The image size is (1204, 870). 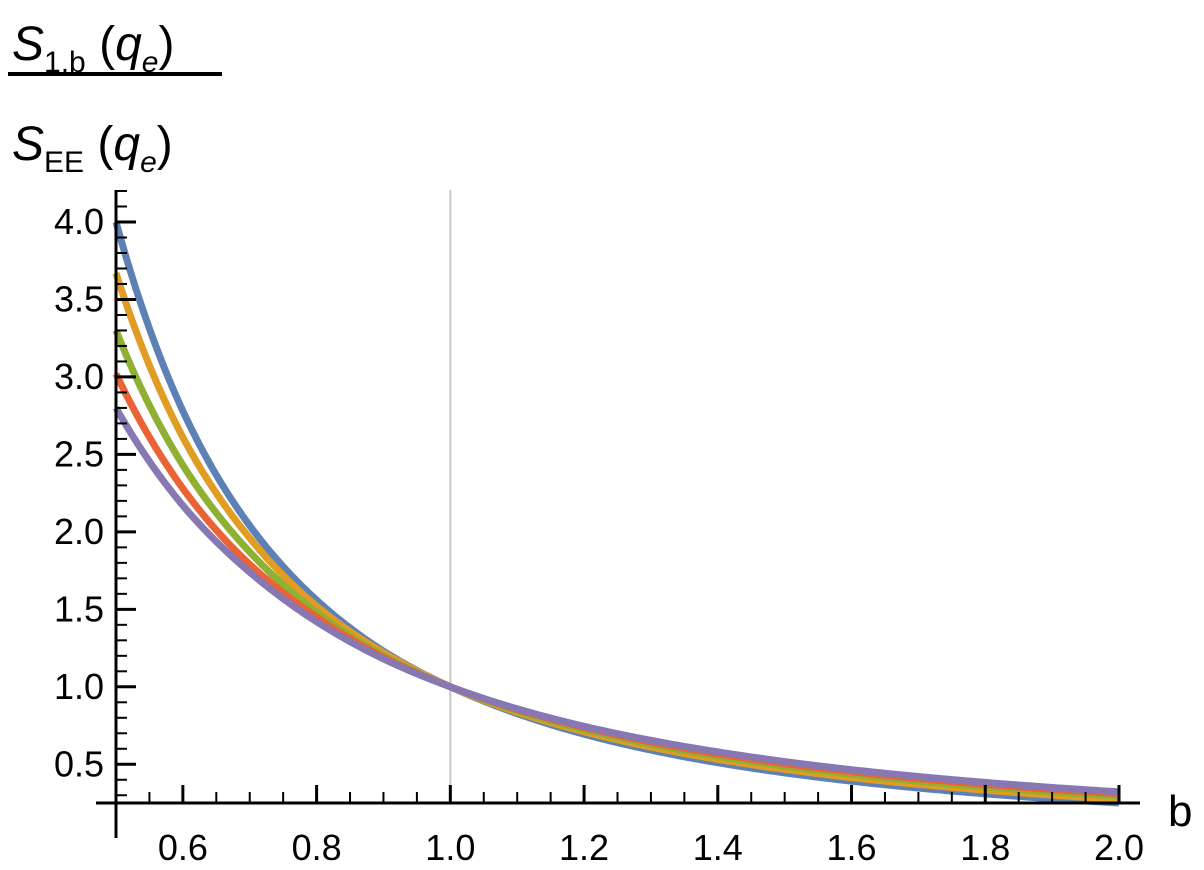 I want to click on y-tick-label: 1.5, so click(x=79, y=608).